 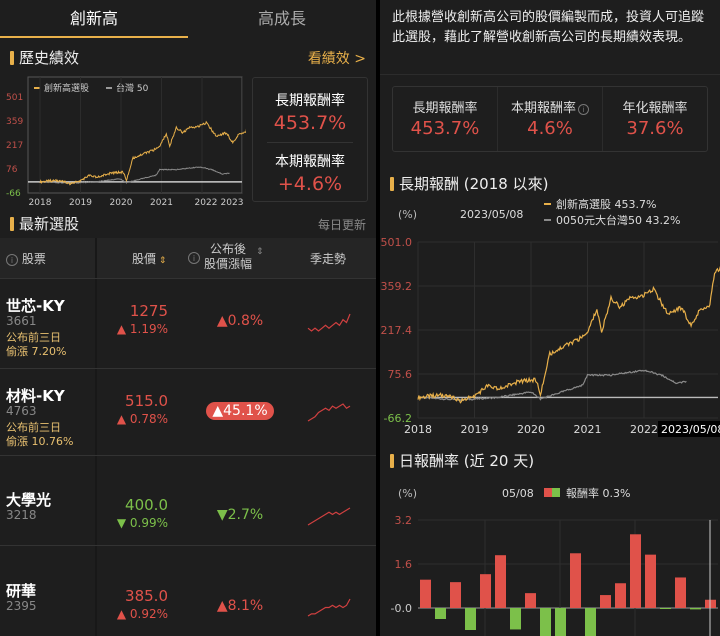 What do you see at coordinates (310, 139) in the screenshot?
I see `history-stats-box: 長期報酬率 453.7% 本期報酬率 +4.6%` at bounding box center [310, 139].